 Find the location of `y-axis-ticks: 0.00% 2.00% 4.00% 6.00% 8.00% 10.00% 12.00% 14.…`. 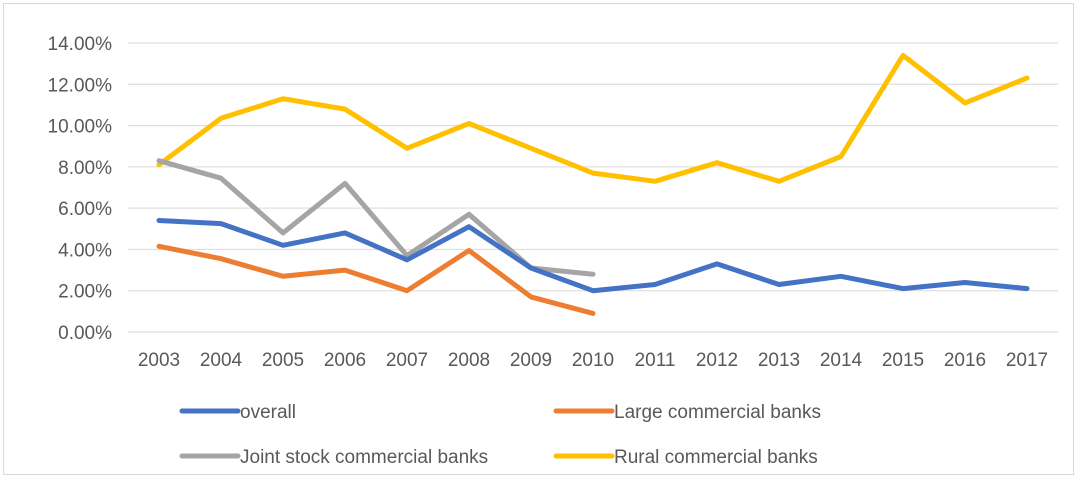

y-axis-ticks: 0.00% 2.00% 4.00% 6.00% 8.00% 10.00% 12.00% 14.… is located at coordinates (80, 189).